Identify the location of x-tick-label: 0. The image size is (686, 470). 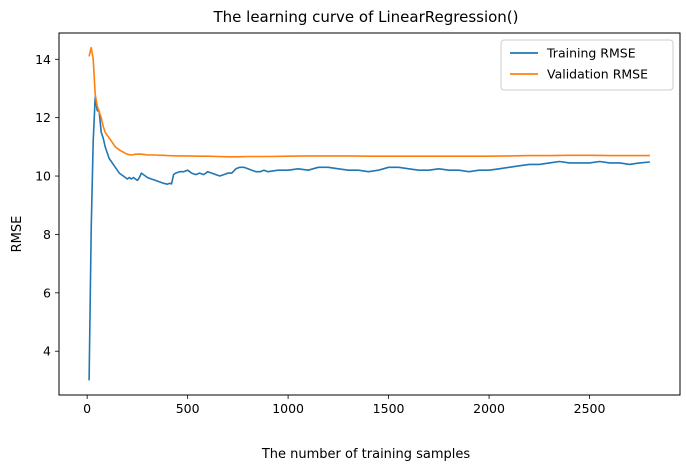
(87, 408).